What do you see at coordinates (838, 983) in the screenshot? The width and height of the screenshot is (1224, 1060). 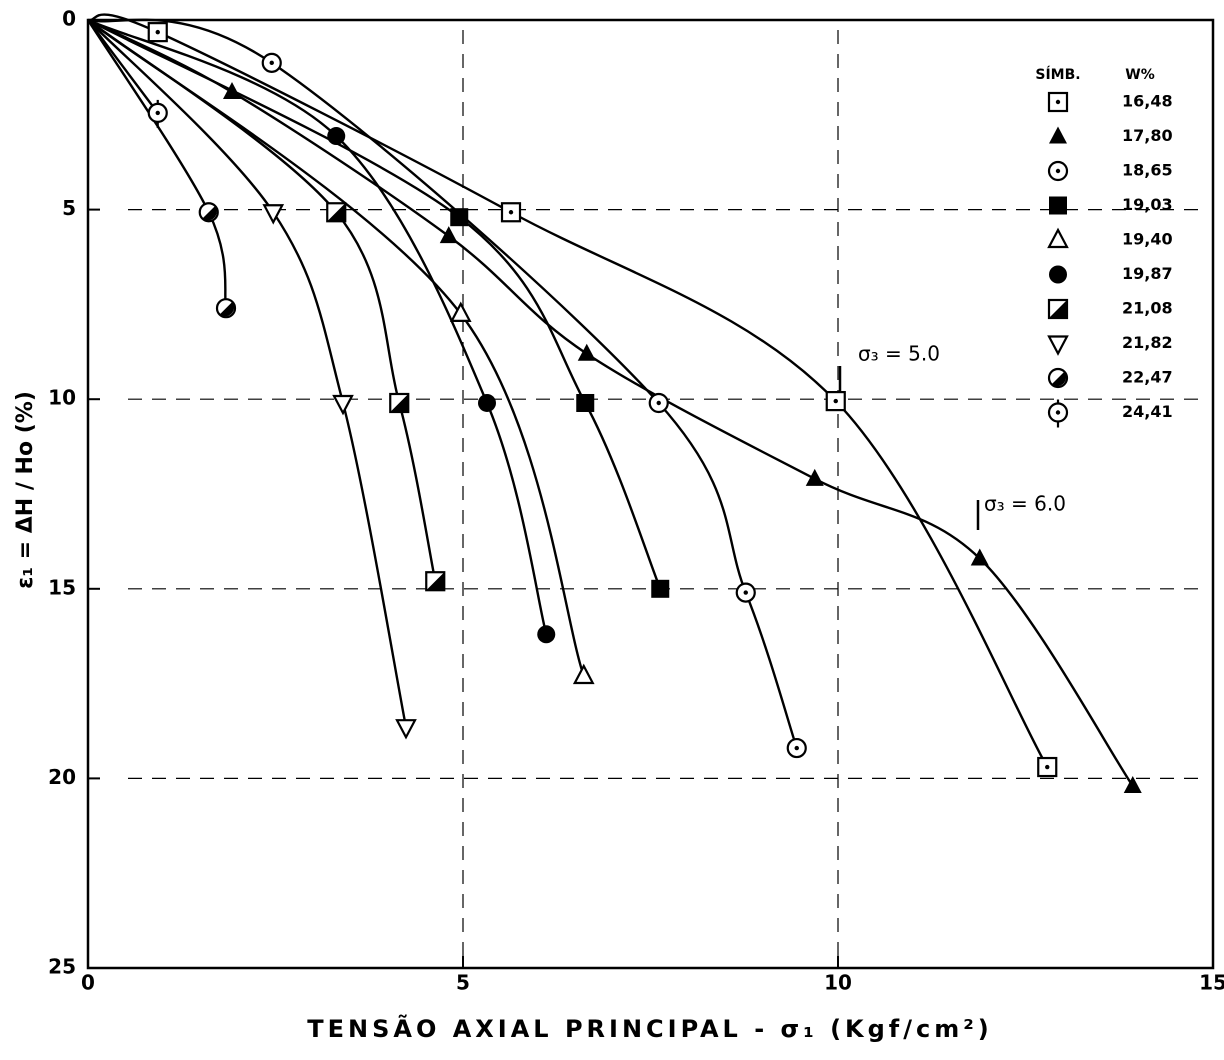 I see `x-tick-label: 10` at bounding box center [838, 983].